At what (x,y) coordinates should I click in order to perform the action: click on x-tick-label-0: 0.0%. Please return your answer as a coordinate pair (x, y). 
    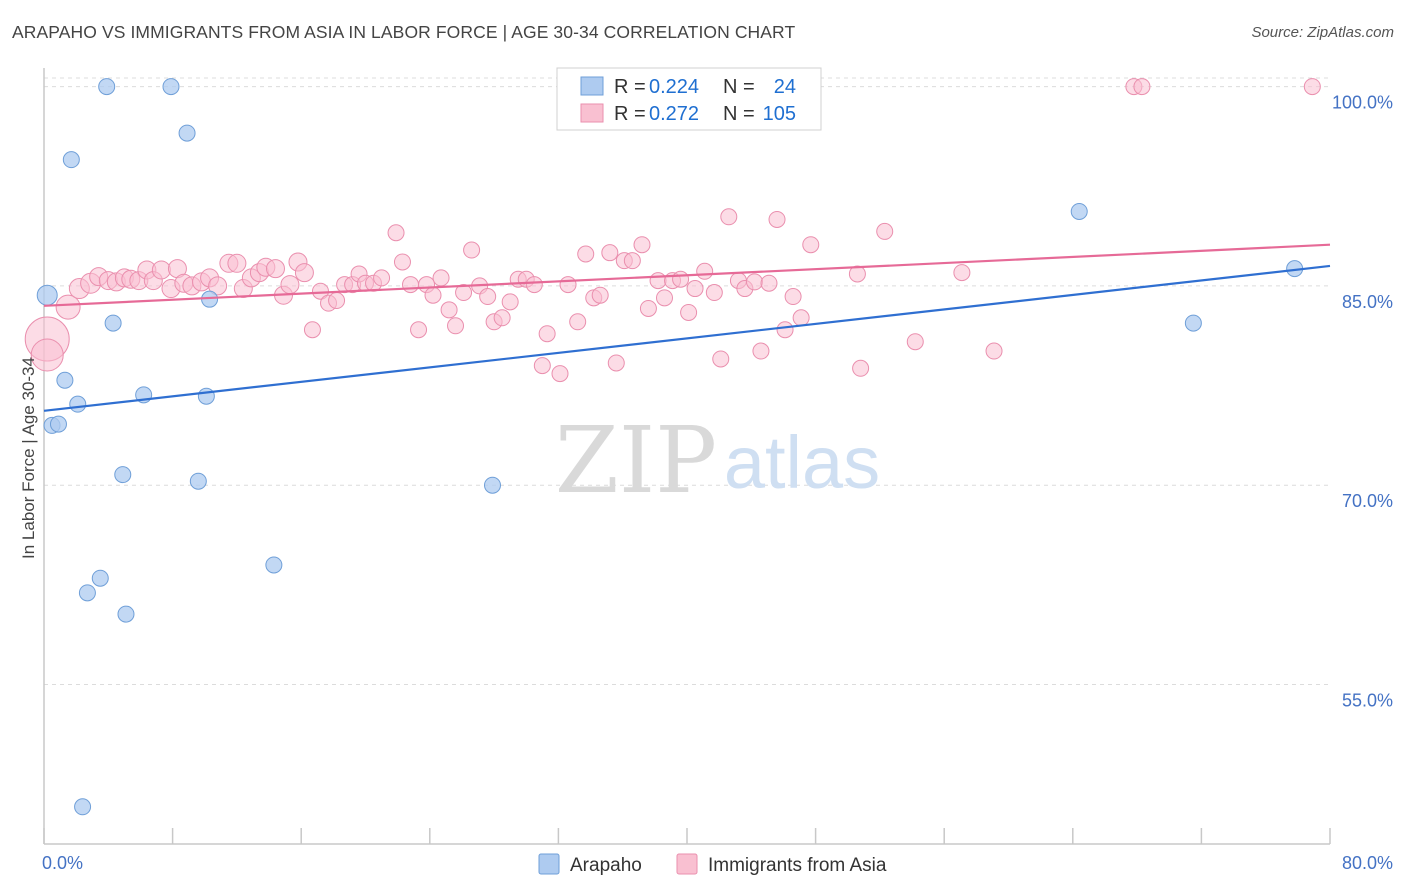
    Looking at the image, I should click on (62, 863).